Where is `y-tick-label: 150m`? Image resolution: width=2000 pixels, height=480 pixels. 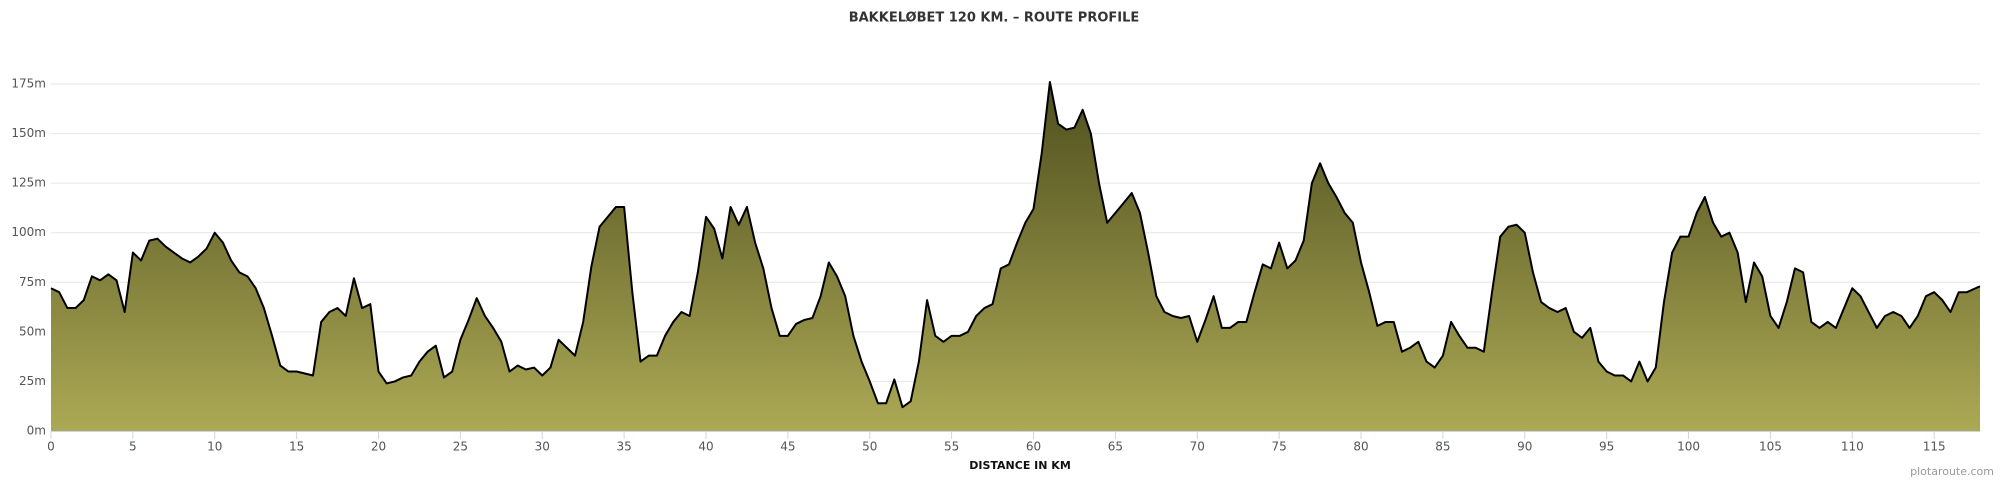
y-tick-label: 150m is located at coordinates (28, 133).